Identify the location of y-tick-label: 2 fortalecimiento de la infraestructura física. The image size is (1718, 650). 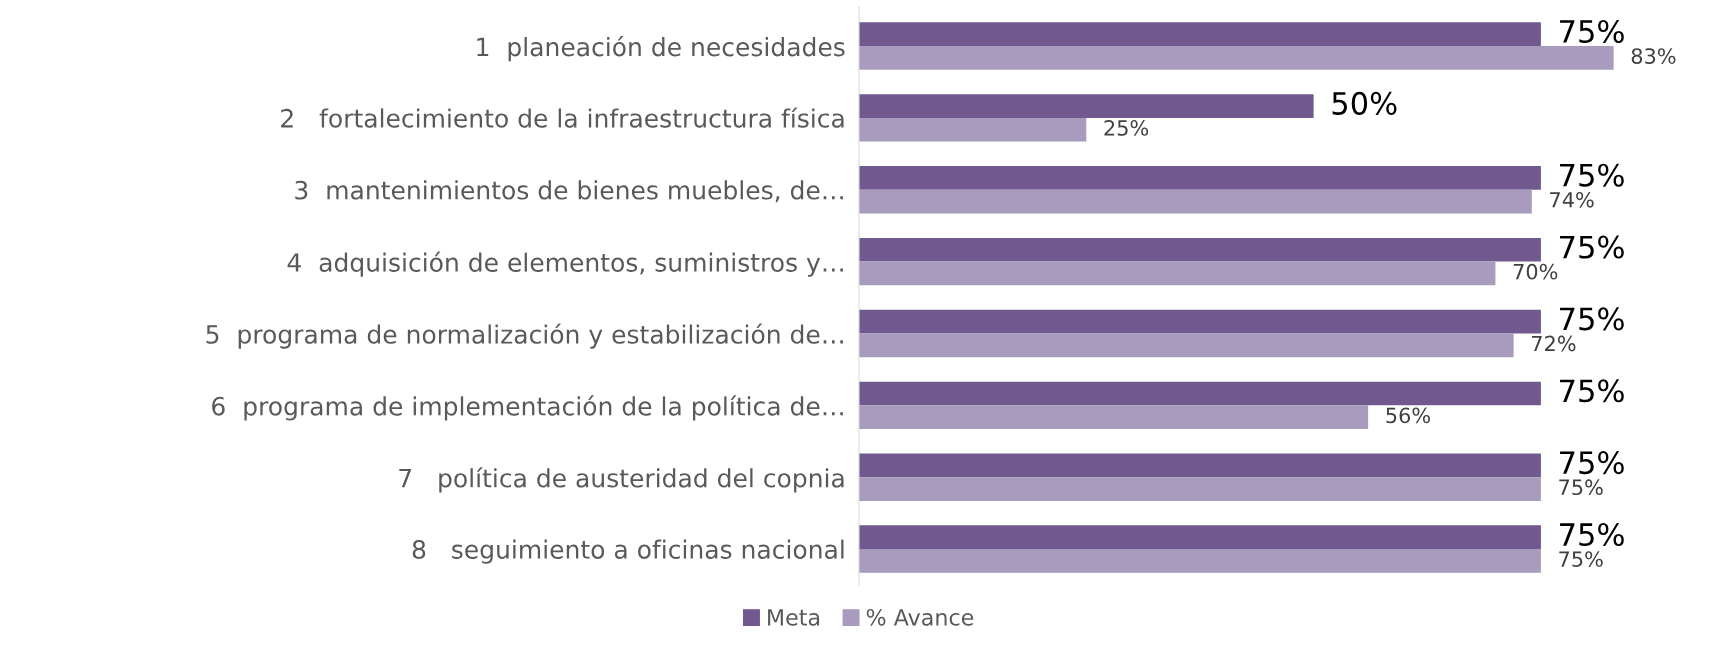
(562, 117).